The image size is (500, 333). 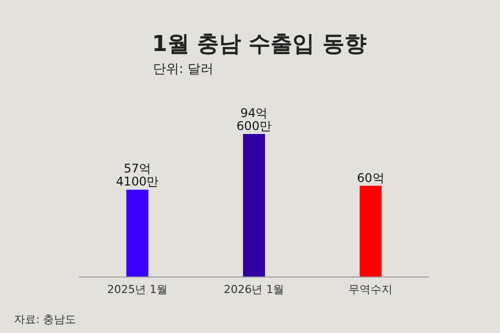 What do you see at coordinates (370, 289) in the screenshot?
I see `x-tick-label: 무역수지` at bounding box center [370, 289].